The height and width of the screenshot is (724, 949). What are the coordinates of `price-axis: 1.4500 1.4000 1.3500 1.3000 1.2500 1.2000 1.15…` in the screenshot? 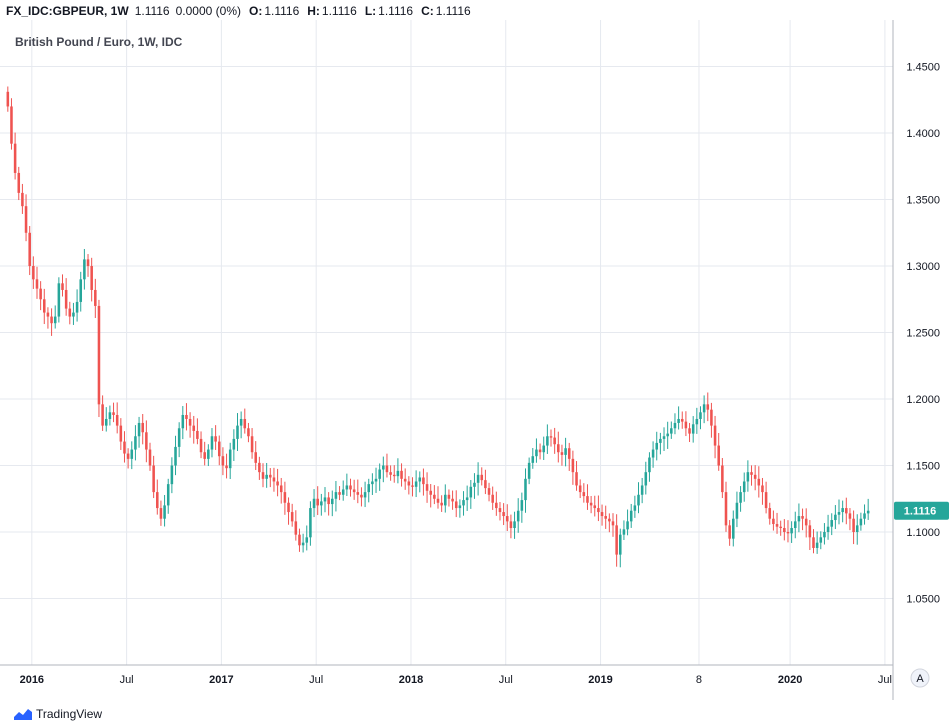 It's located at (923, 334).